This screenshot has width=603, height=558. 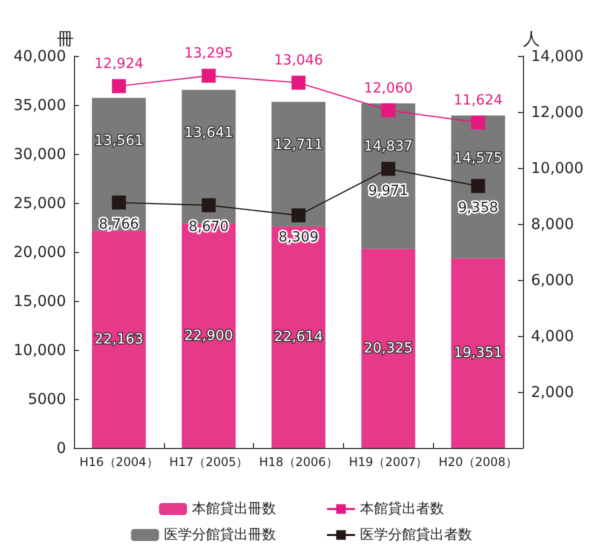 What do you see at coordinates (388, 190) in the screenshot?
I see `data-label: 9,971` at bounding box center [388, 190].